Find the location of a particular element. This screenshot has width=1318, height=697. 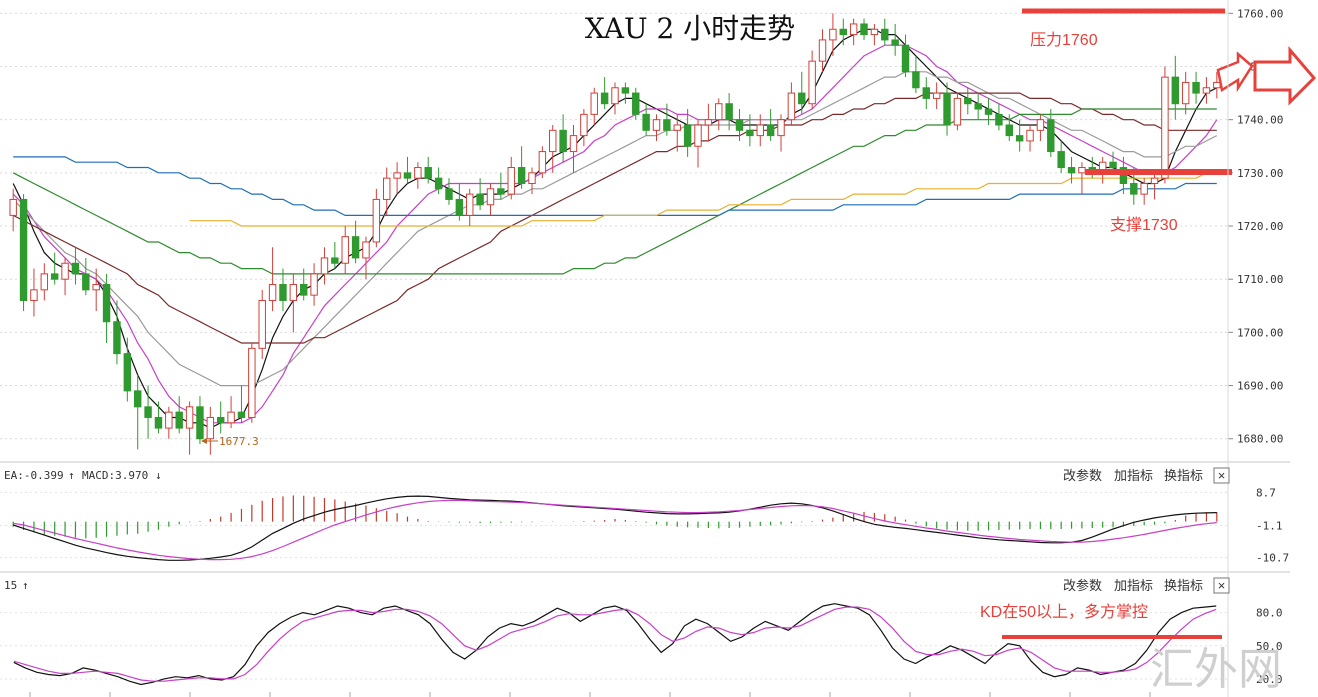

low-price-label: 1677.3 is located at coordinates (239, 441).